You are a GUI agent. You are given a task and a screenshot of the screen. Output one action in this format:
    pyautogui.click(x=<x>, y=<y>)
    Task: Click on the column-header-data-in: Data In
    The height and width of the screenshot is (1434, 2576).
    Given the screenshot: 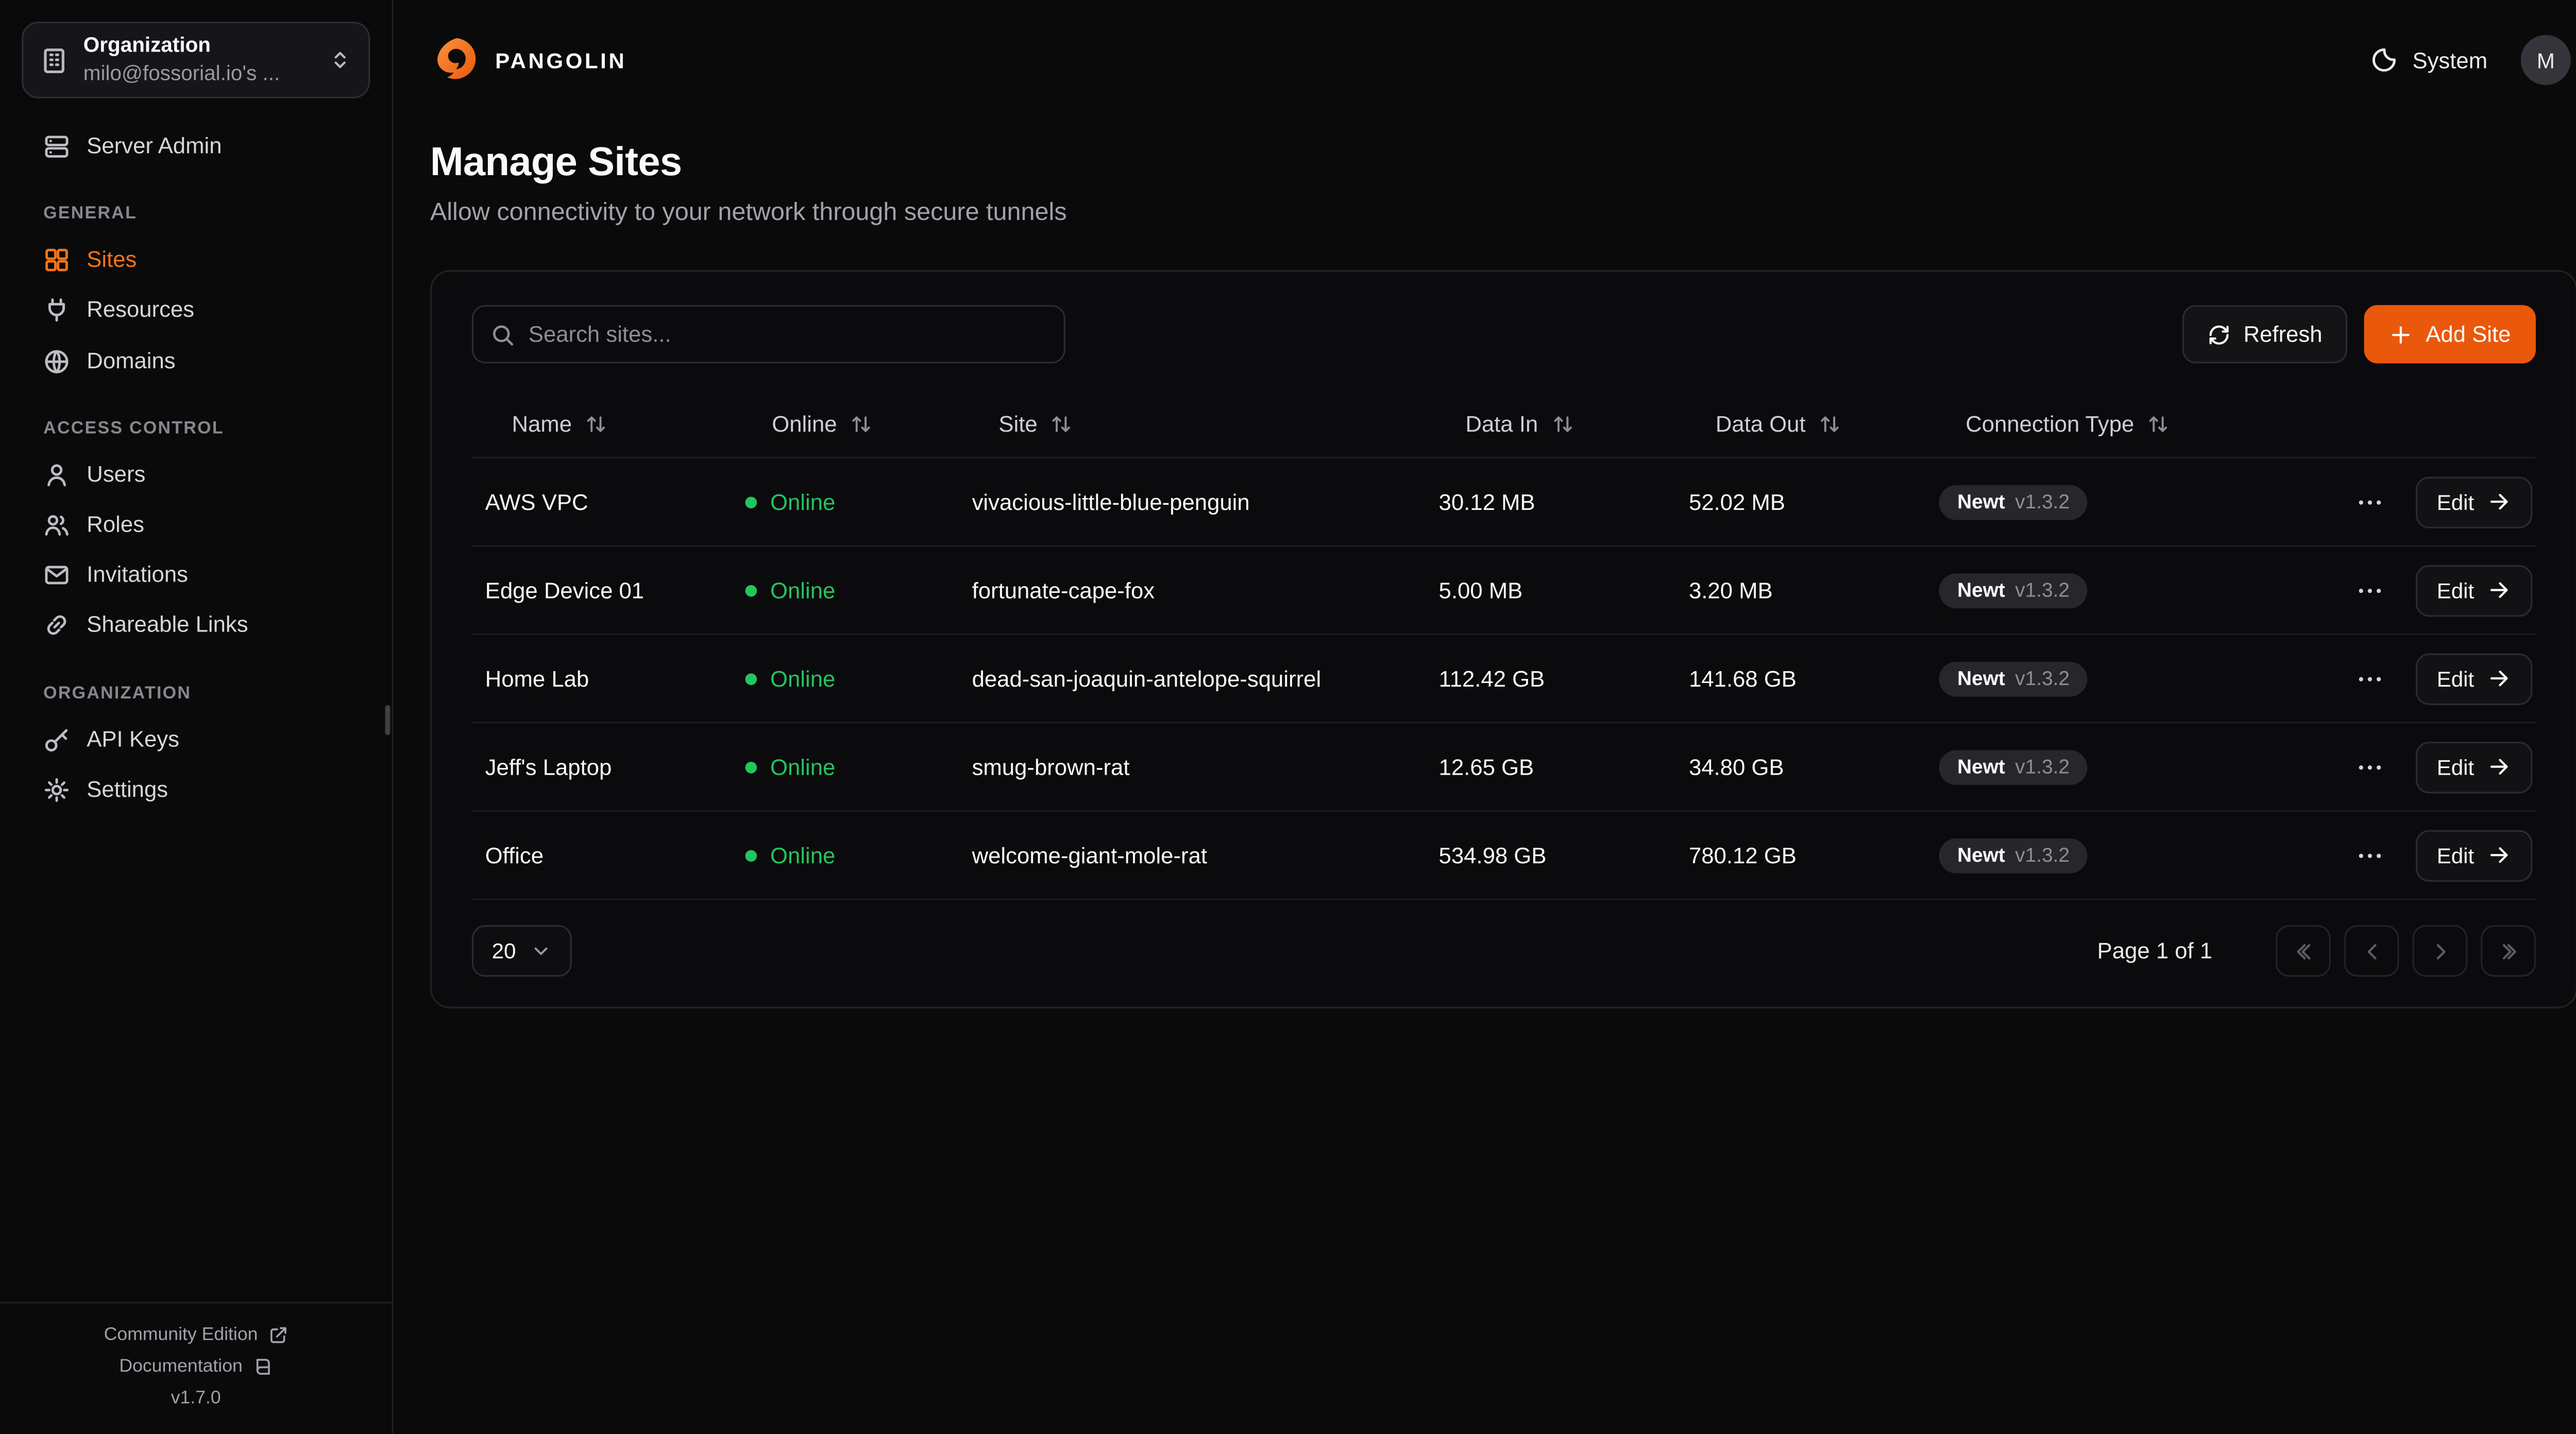 What is the action you would take?
    pyautogui.click(x=1550, y=423)
    